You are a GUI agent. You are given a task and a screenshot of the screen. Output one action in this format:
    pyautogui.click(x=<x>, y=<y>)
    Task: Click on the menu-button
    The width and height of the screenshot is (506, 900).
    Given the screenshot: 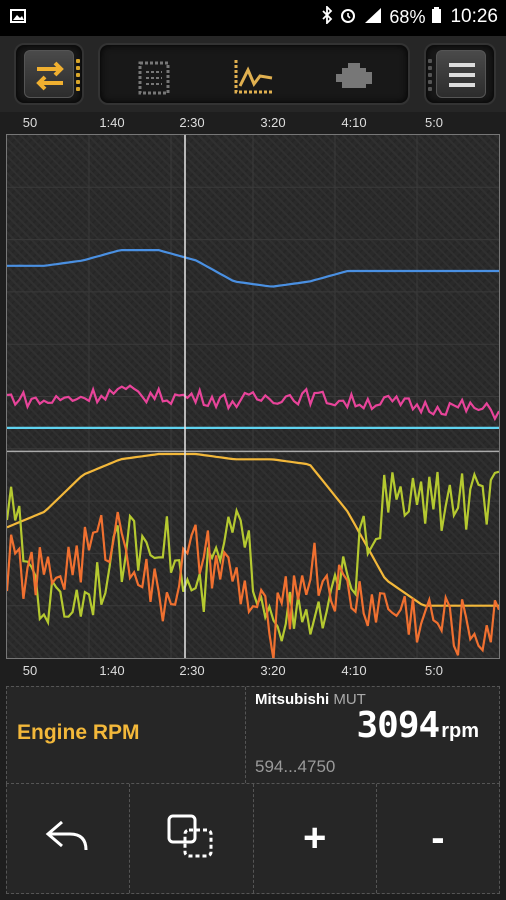 What is the action you would take?
    pyautogui.click(x=460, y=74)
    